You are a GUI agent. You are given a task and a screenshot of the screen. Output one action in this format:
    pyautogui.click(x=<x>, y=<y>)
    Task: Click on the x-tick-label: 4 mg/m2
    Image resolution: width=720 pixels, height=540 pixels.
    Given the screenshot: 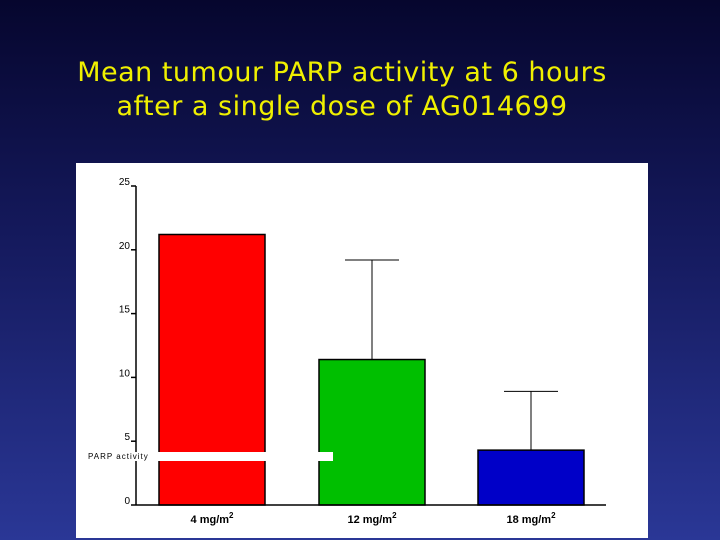 What is the action you would take?
    pyautogui.click(x=213, y=518)
    